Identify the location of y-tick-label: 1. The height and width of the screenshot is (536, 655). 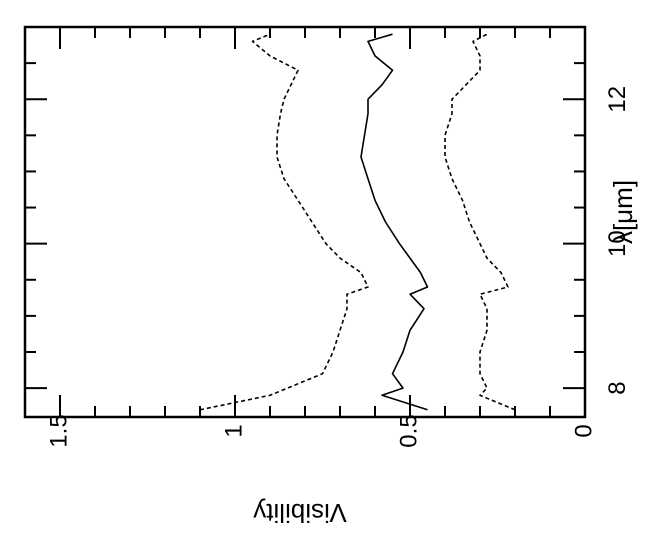
(233, 430).